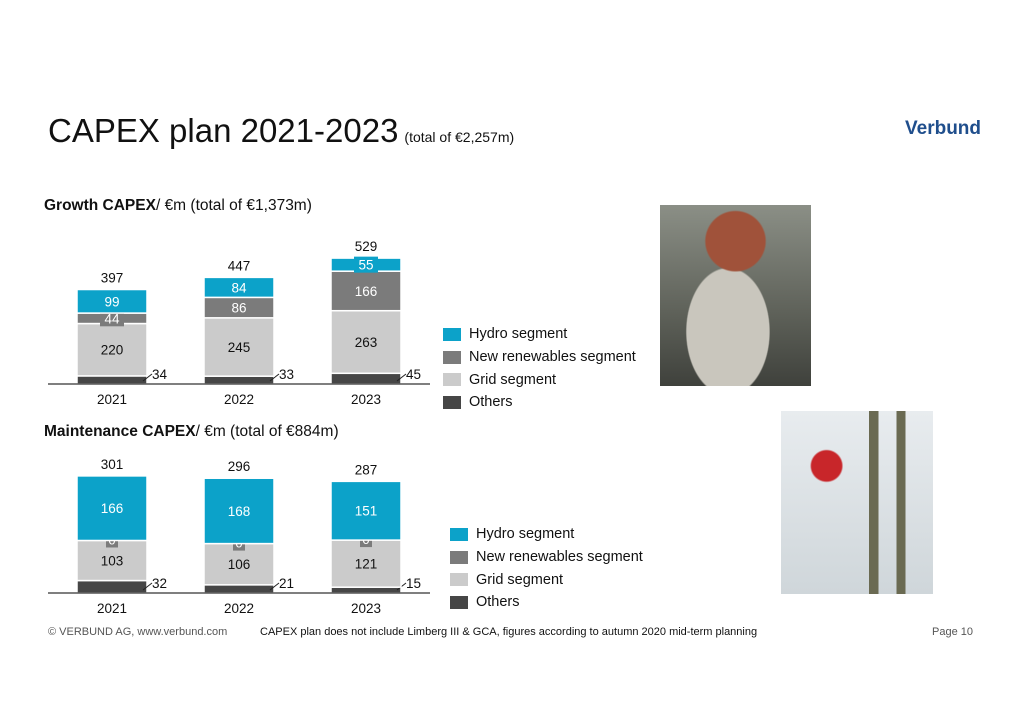 This screenshot has height=724, width=1024. Describe the element at coordinates (223, 130) in the screenshot. I see `title-text: CAPEX plan 2021-2023` at that location.